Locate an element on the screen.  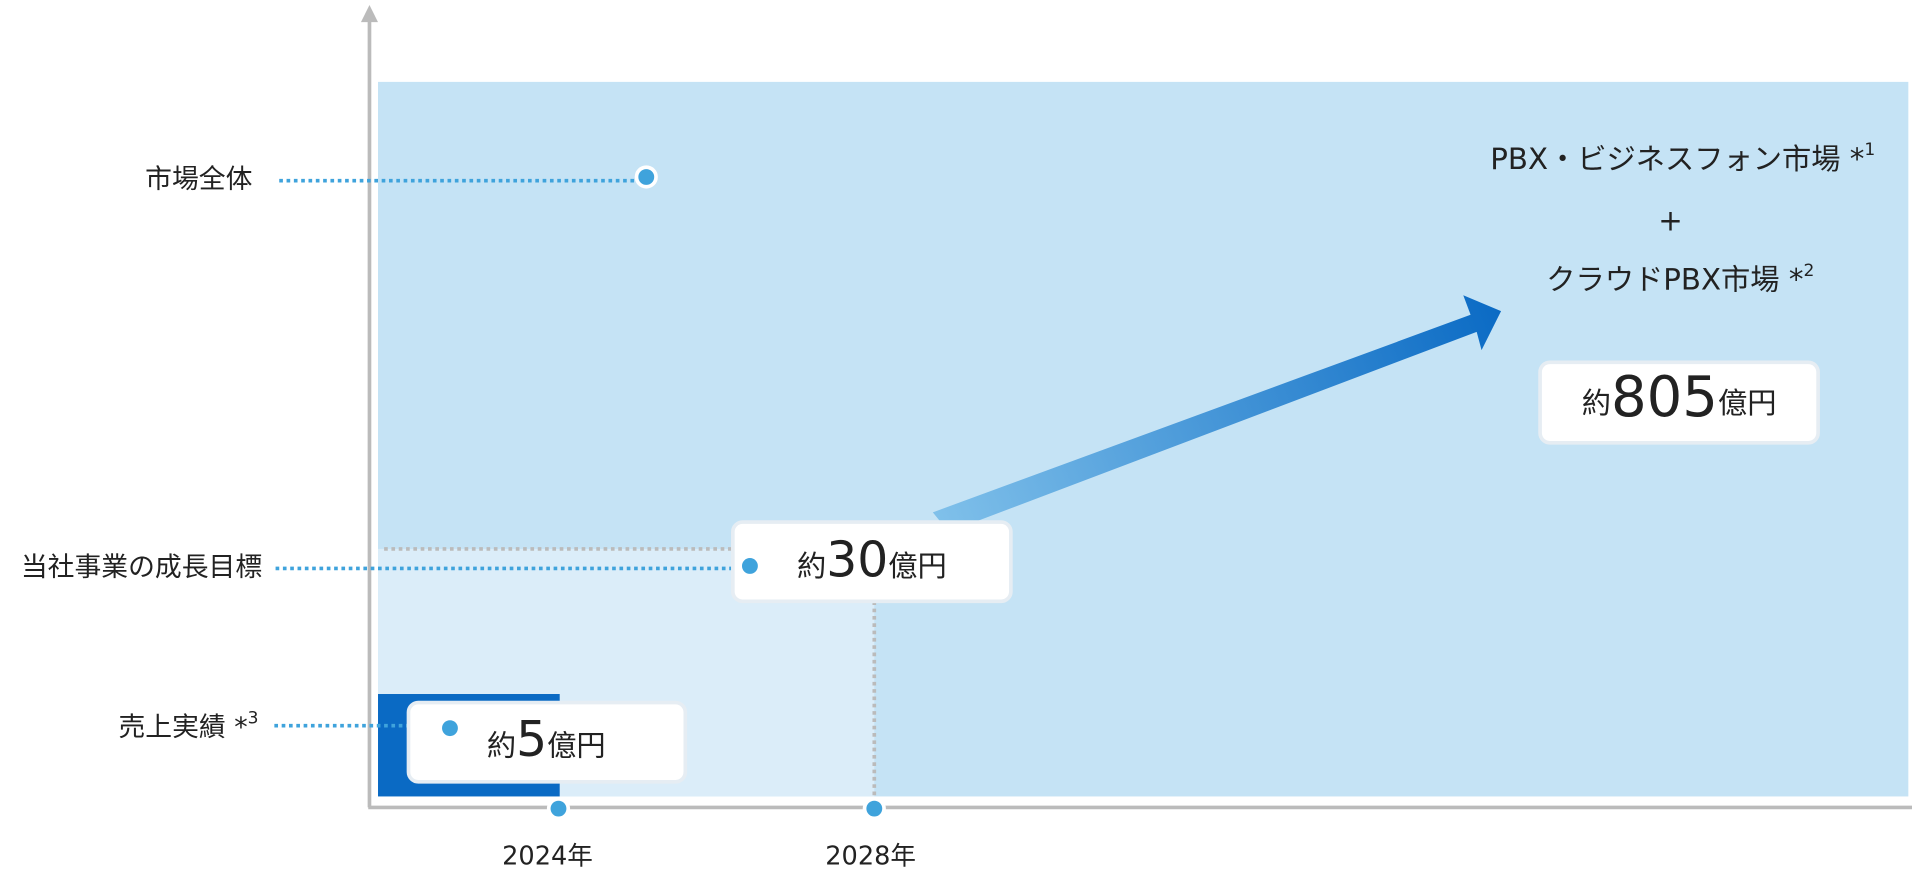
note: 3 is located at coordinates (253, 718).